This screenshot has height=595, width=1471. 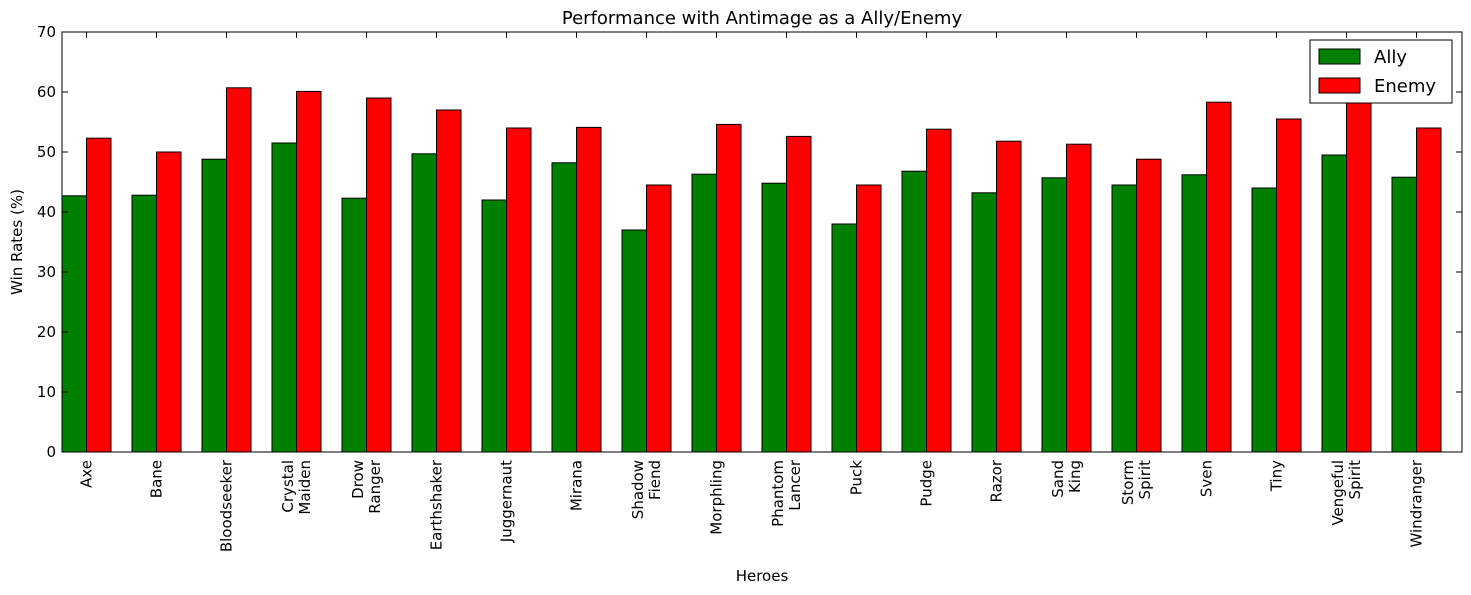 I want to click on x-tick-label: Juggernaut, so click(x=507, y=501).